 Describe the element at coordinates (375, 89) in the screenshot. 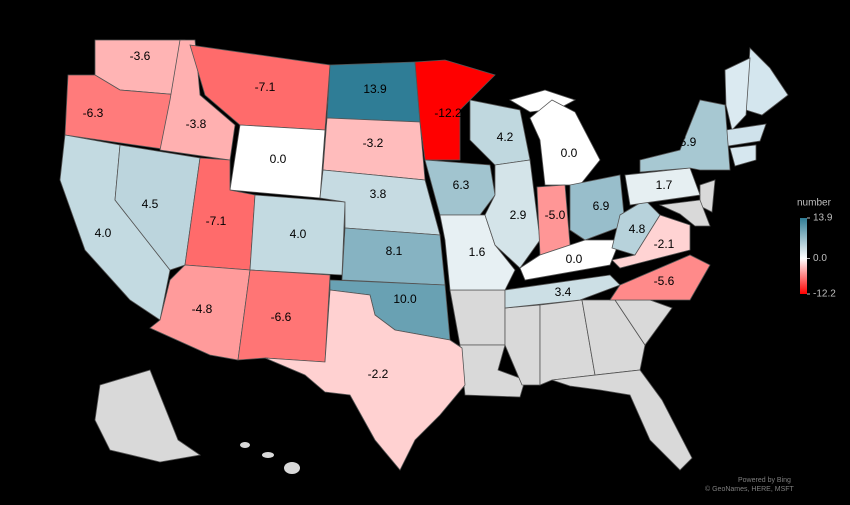

I see `value-label: 13.9` at that location.